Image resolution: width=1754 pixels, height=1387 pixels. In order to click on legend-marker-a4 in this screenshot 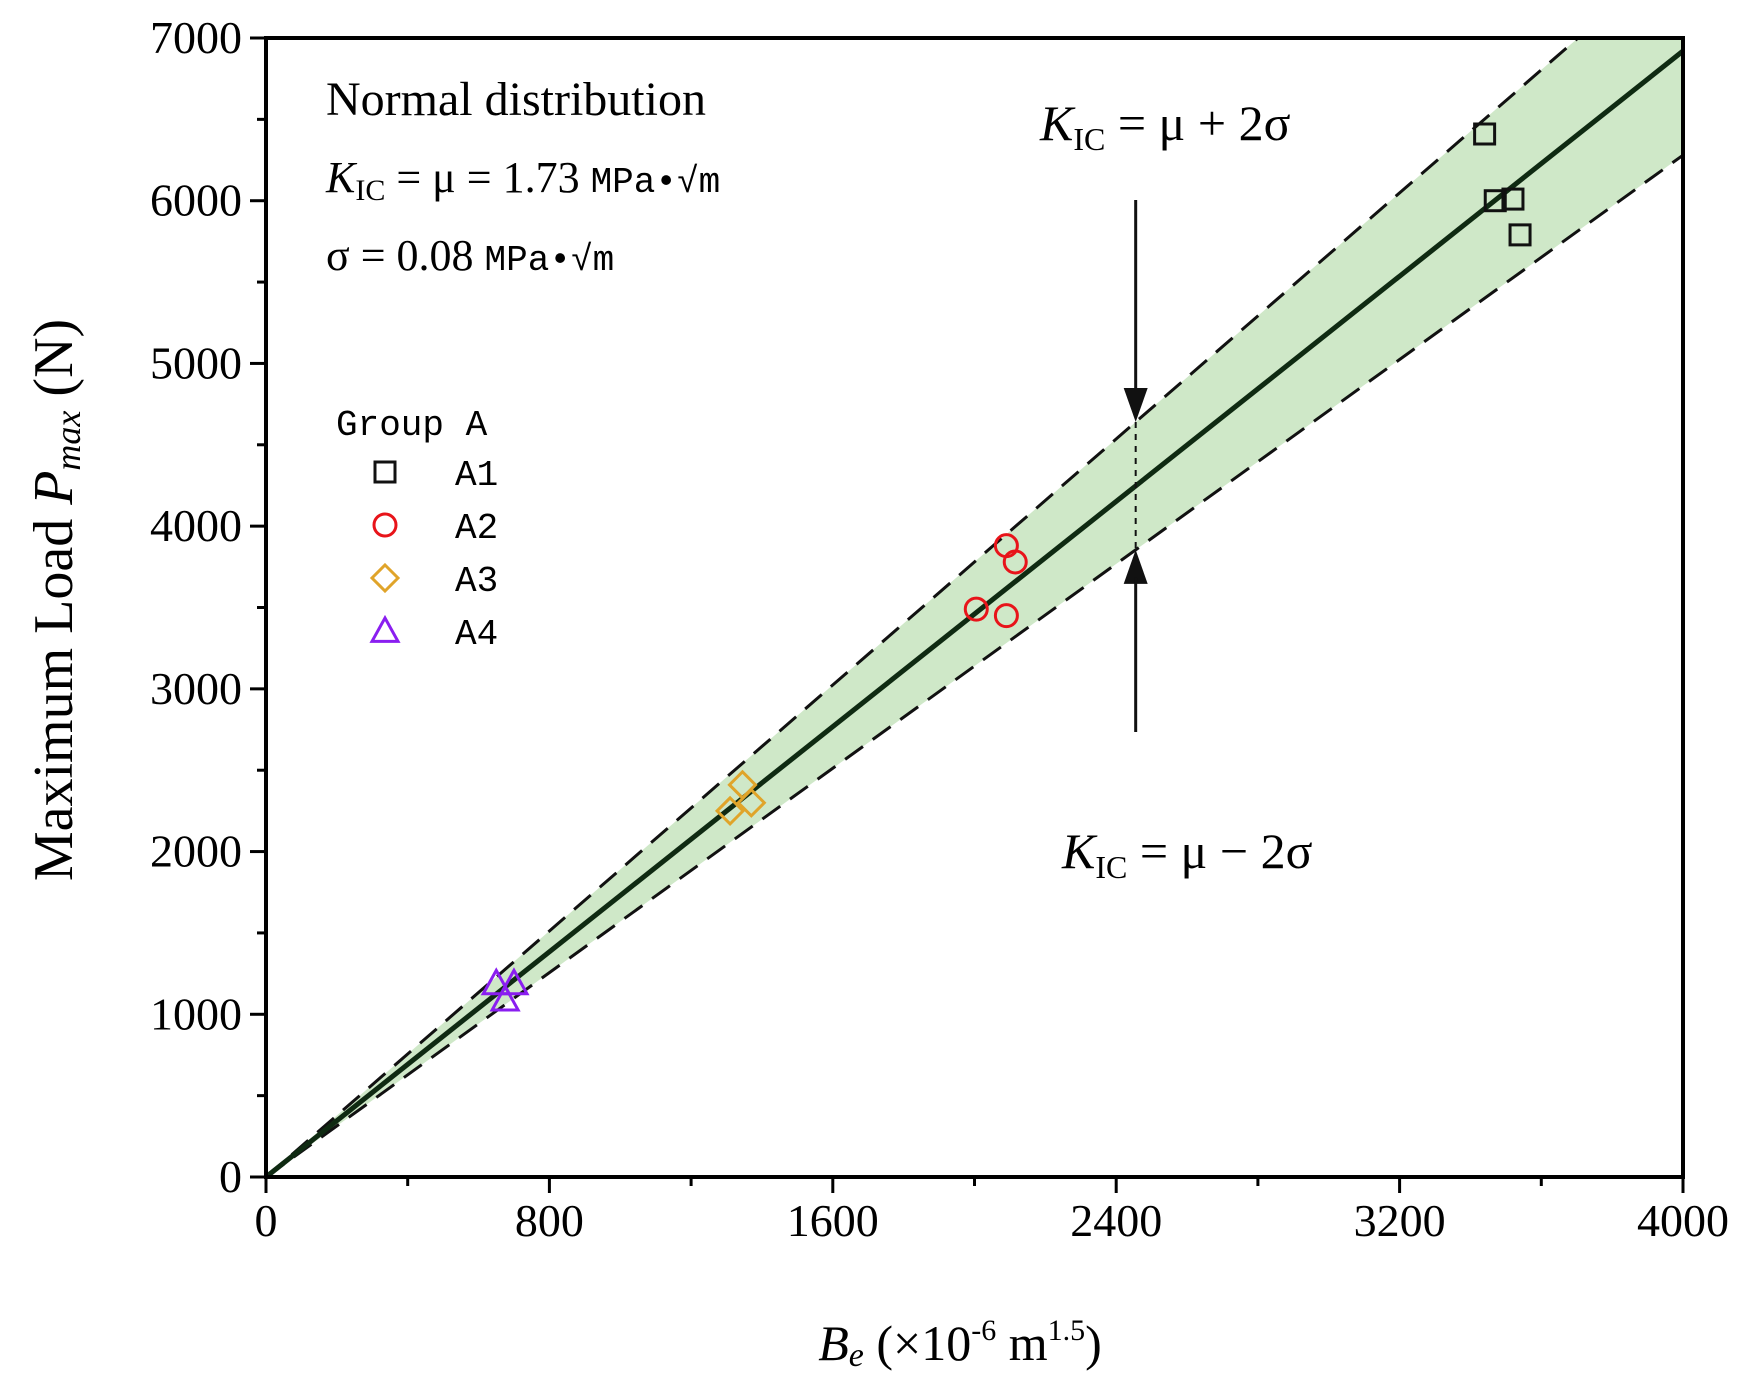, I will do `click(385, 628)`.